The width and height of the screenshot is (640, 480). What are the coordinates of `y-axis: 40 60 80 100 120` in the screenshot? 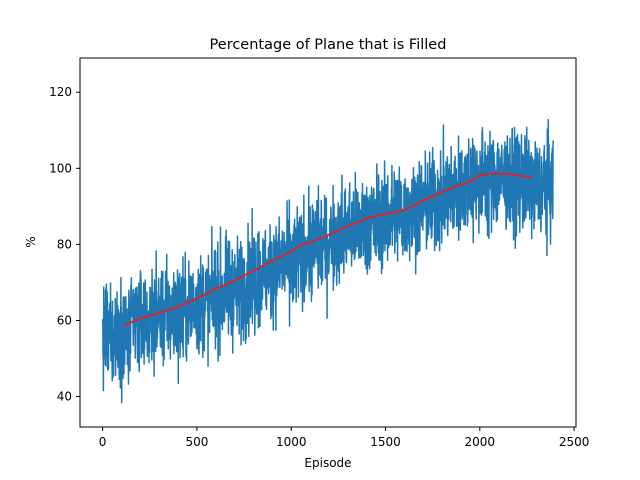 It's located at (64, 244).